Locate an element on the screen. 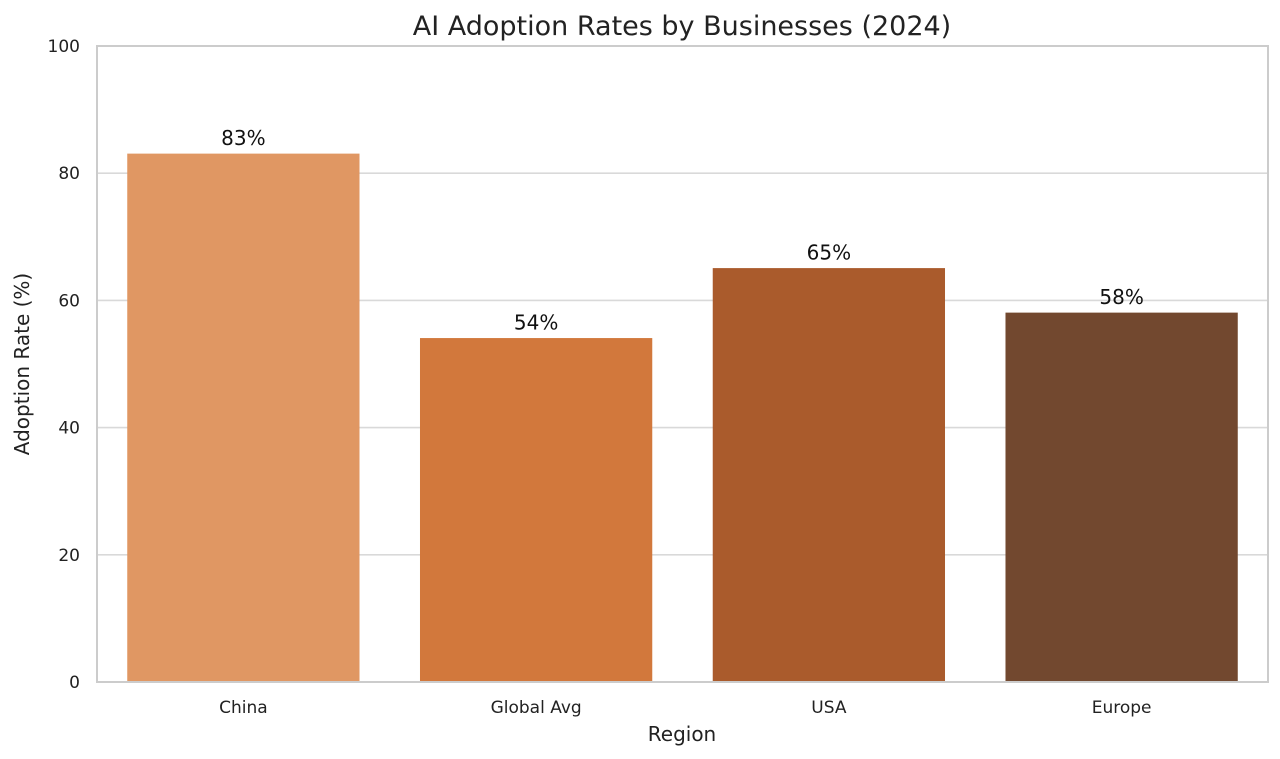  y-tick-label: 100 is located at coordinates (64, 47).